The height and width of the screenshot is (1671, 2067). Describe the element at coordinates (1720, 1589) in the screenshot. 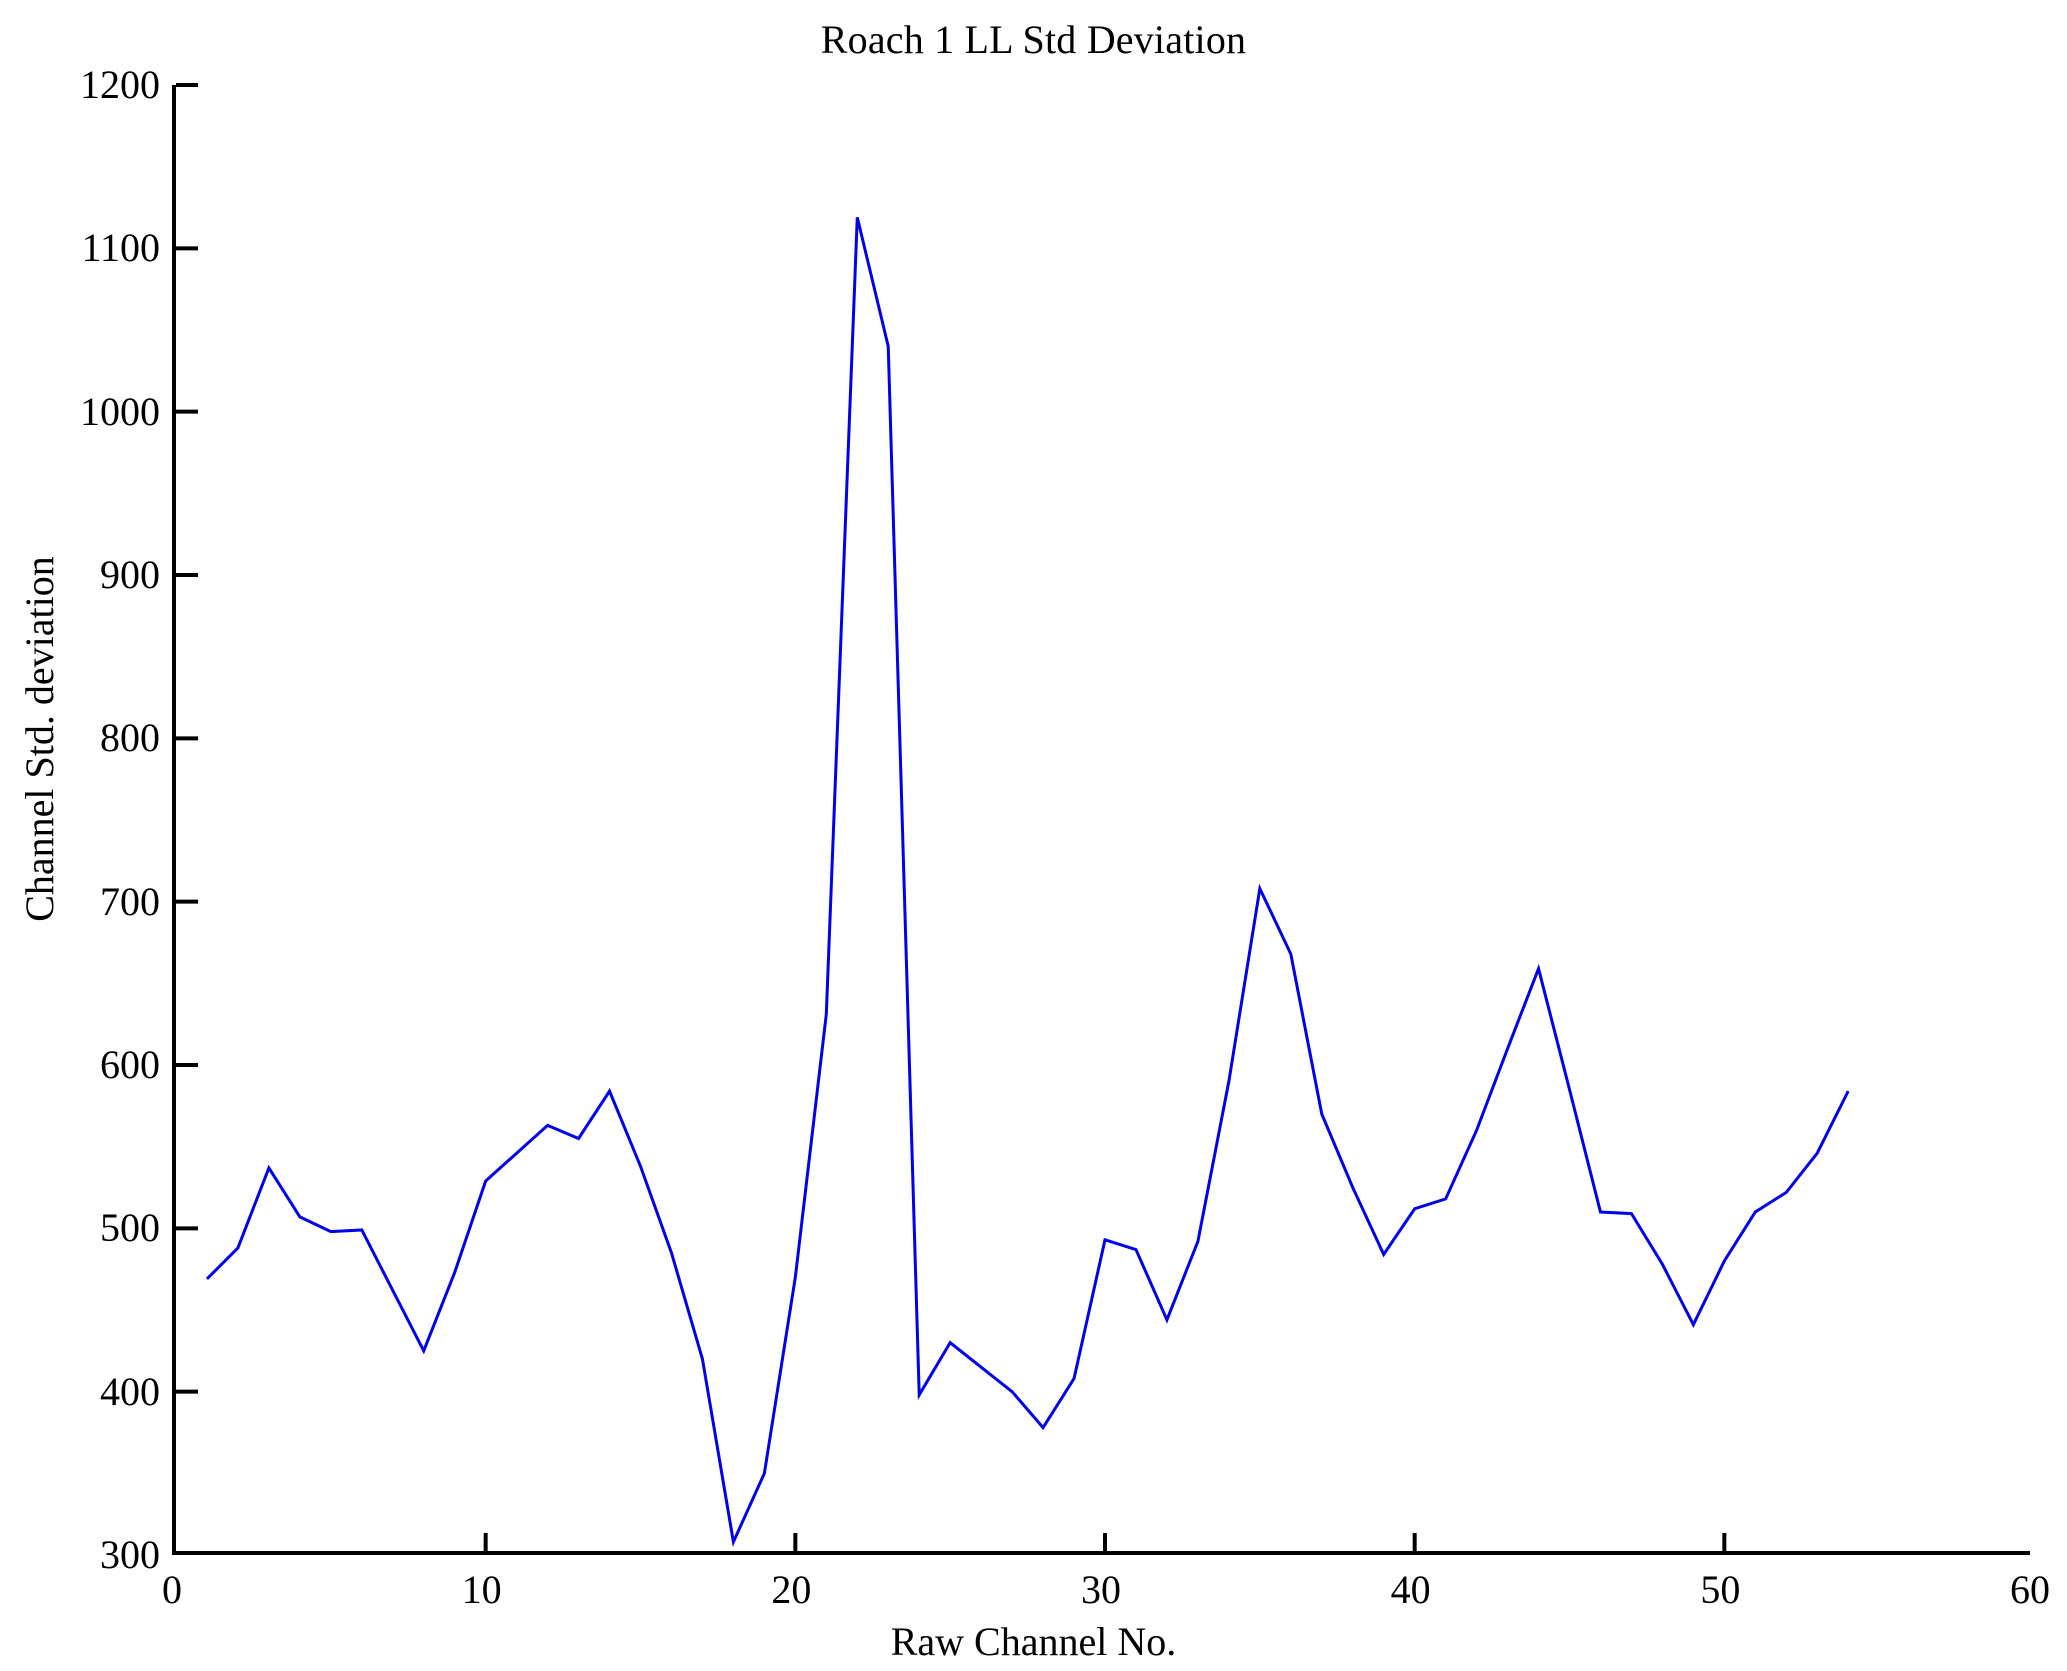

I see `x-axis-tick-label: 50` at that location.